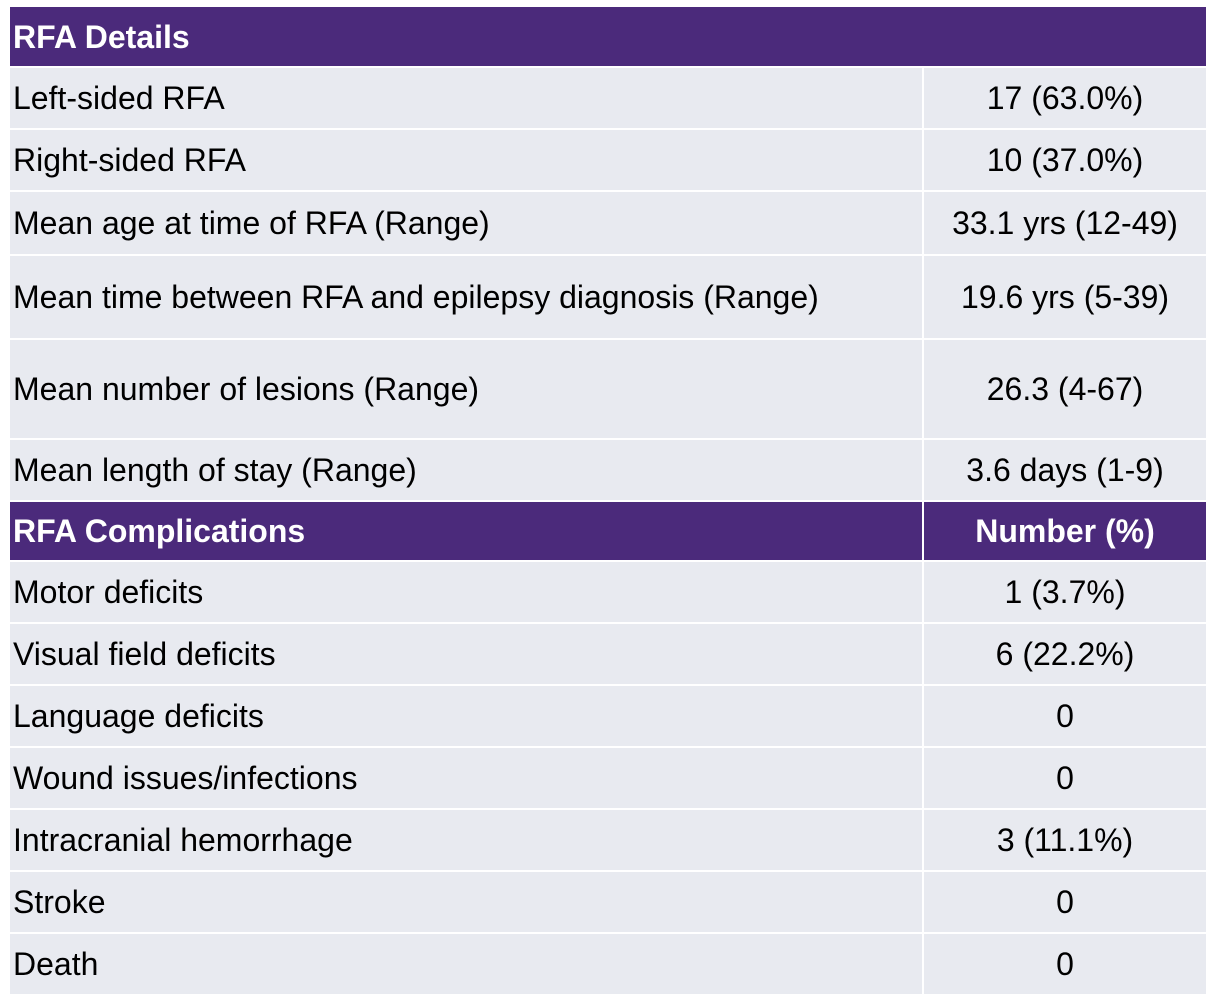 This screenshot has height=1004, width=1216. Describe the element at coordinates (466, 389) in the screenshot. I see `row-label: Mean number of lesions (Range)` at that location.